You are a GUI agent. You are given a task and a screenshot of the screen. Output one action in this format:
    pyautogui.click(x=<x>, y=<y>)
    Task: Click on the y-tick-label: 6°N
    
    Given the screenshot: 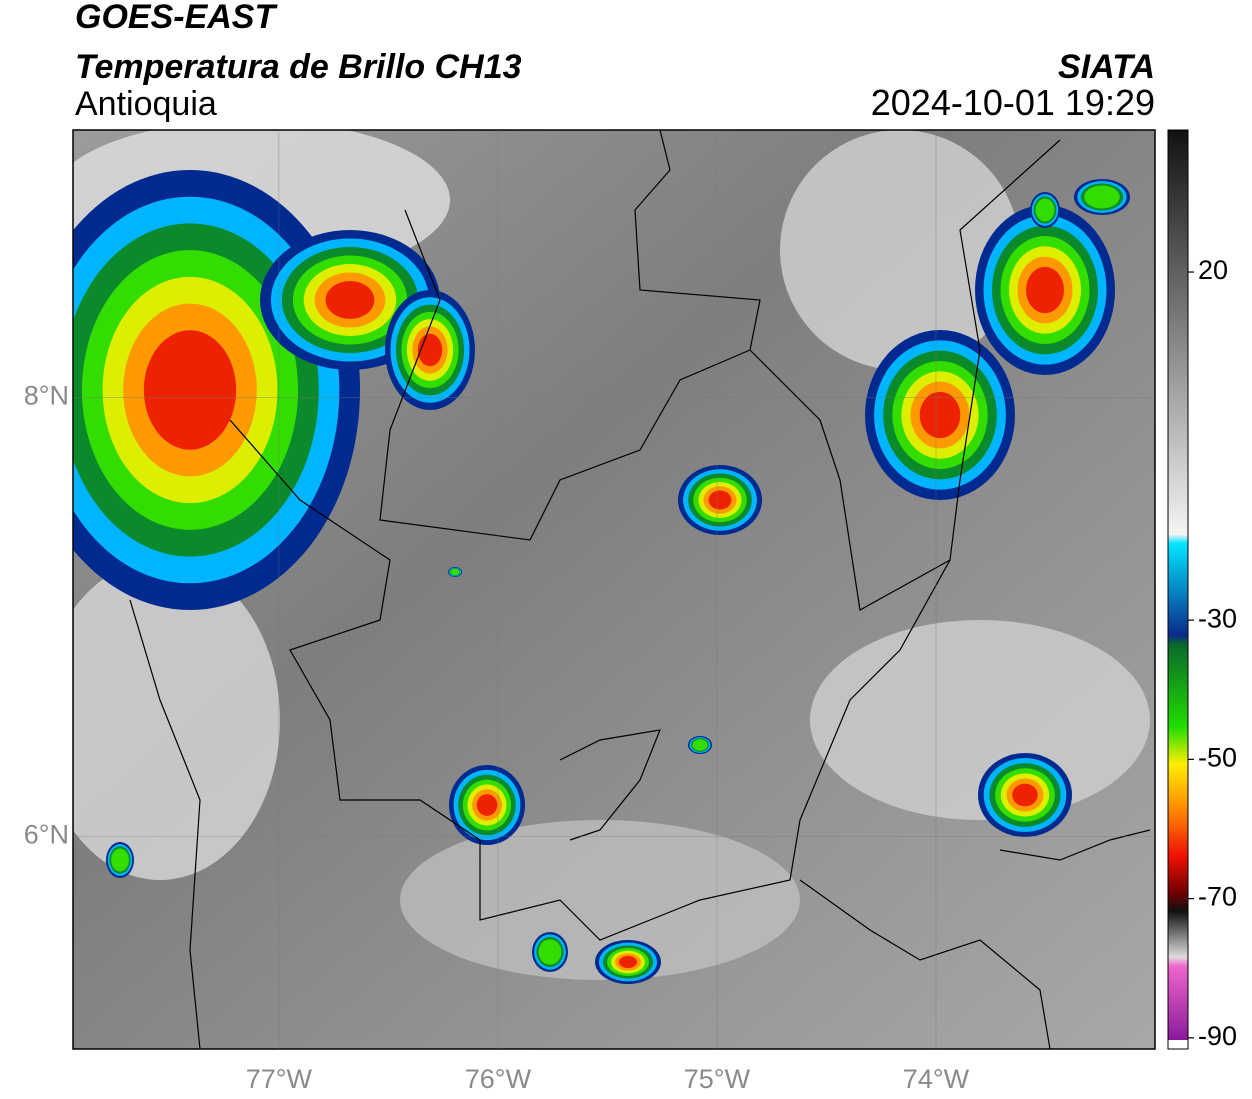 What is the action you would take?
    pyautogui.click(x=46, y=834)
    